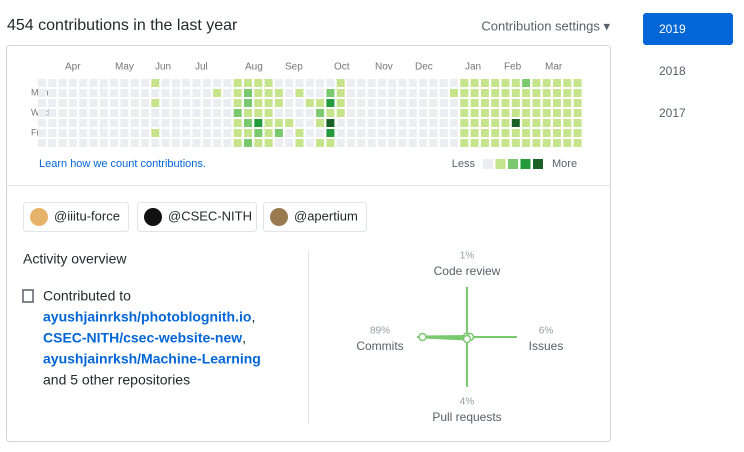  What do you see at coordinates (87, 215) in the screenshot?
I see `org-name: @iiitu-force` at bounding box center [87, 215].